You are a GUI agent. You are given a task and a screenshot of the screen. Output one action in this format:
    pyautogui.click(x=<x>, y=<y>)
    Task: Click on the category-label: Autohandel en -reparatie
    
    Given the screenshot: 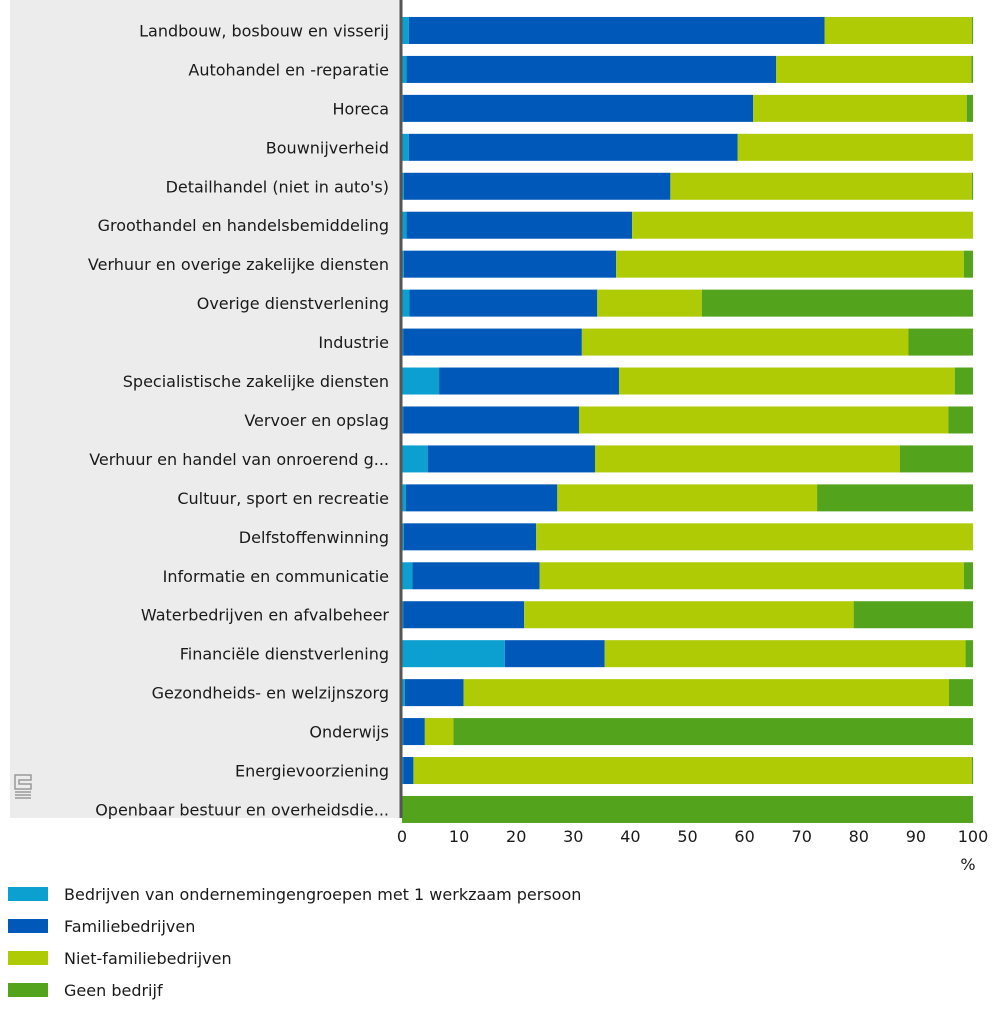 What is the action you would take?
    pyautogui.click(x=288, y=69)
    